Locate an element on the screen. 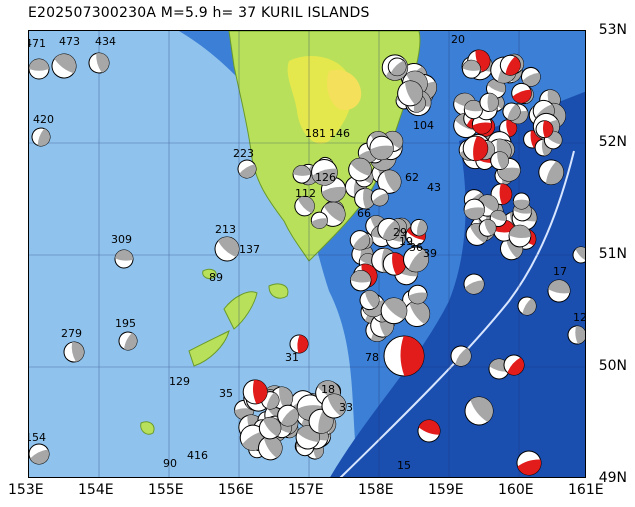 Image resolution: width=635 pixels, height=507 pixels. lon-label-155e: 155E is located at coordinates (166, 490).